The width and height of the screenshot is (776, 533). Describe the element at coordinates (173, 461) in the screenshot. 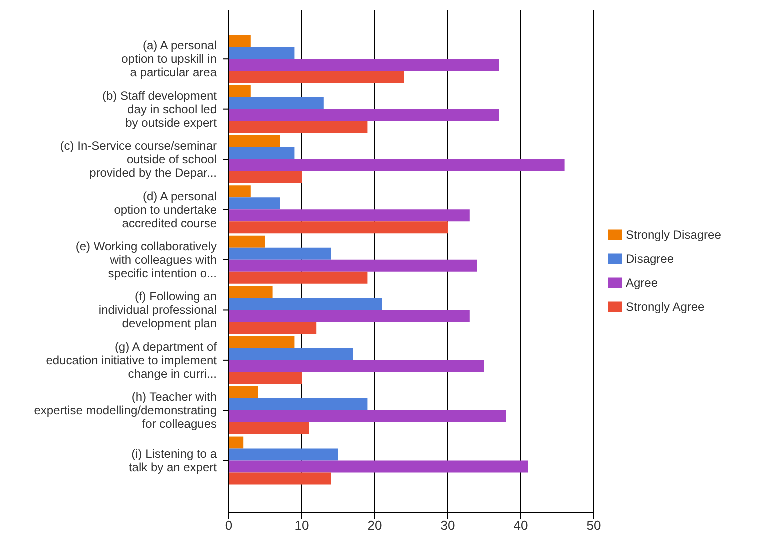

I see `y-tick-label: (i) Listening to a talk by an expert` at that location.